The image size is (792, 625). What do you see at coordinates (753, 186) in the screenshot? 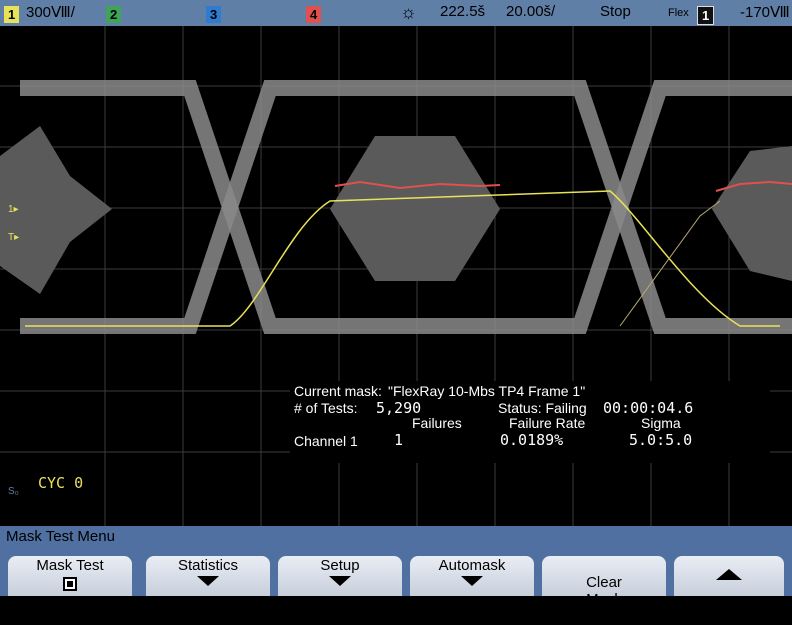
I see `failure-trace-right` at bounding box center [753, 186].